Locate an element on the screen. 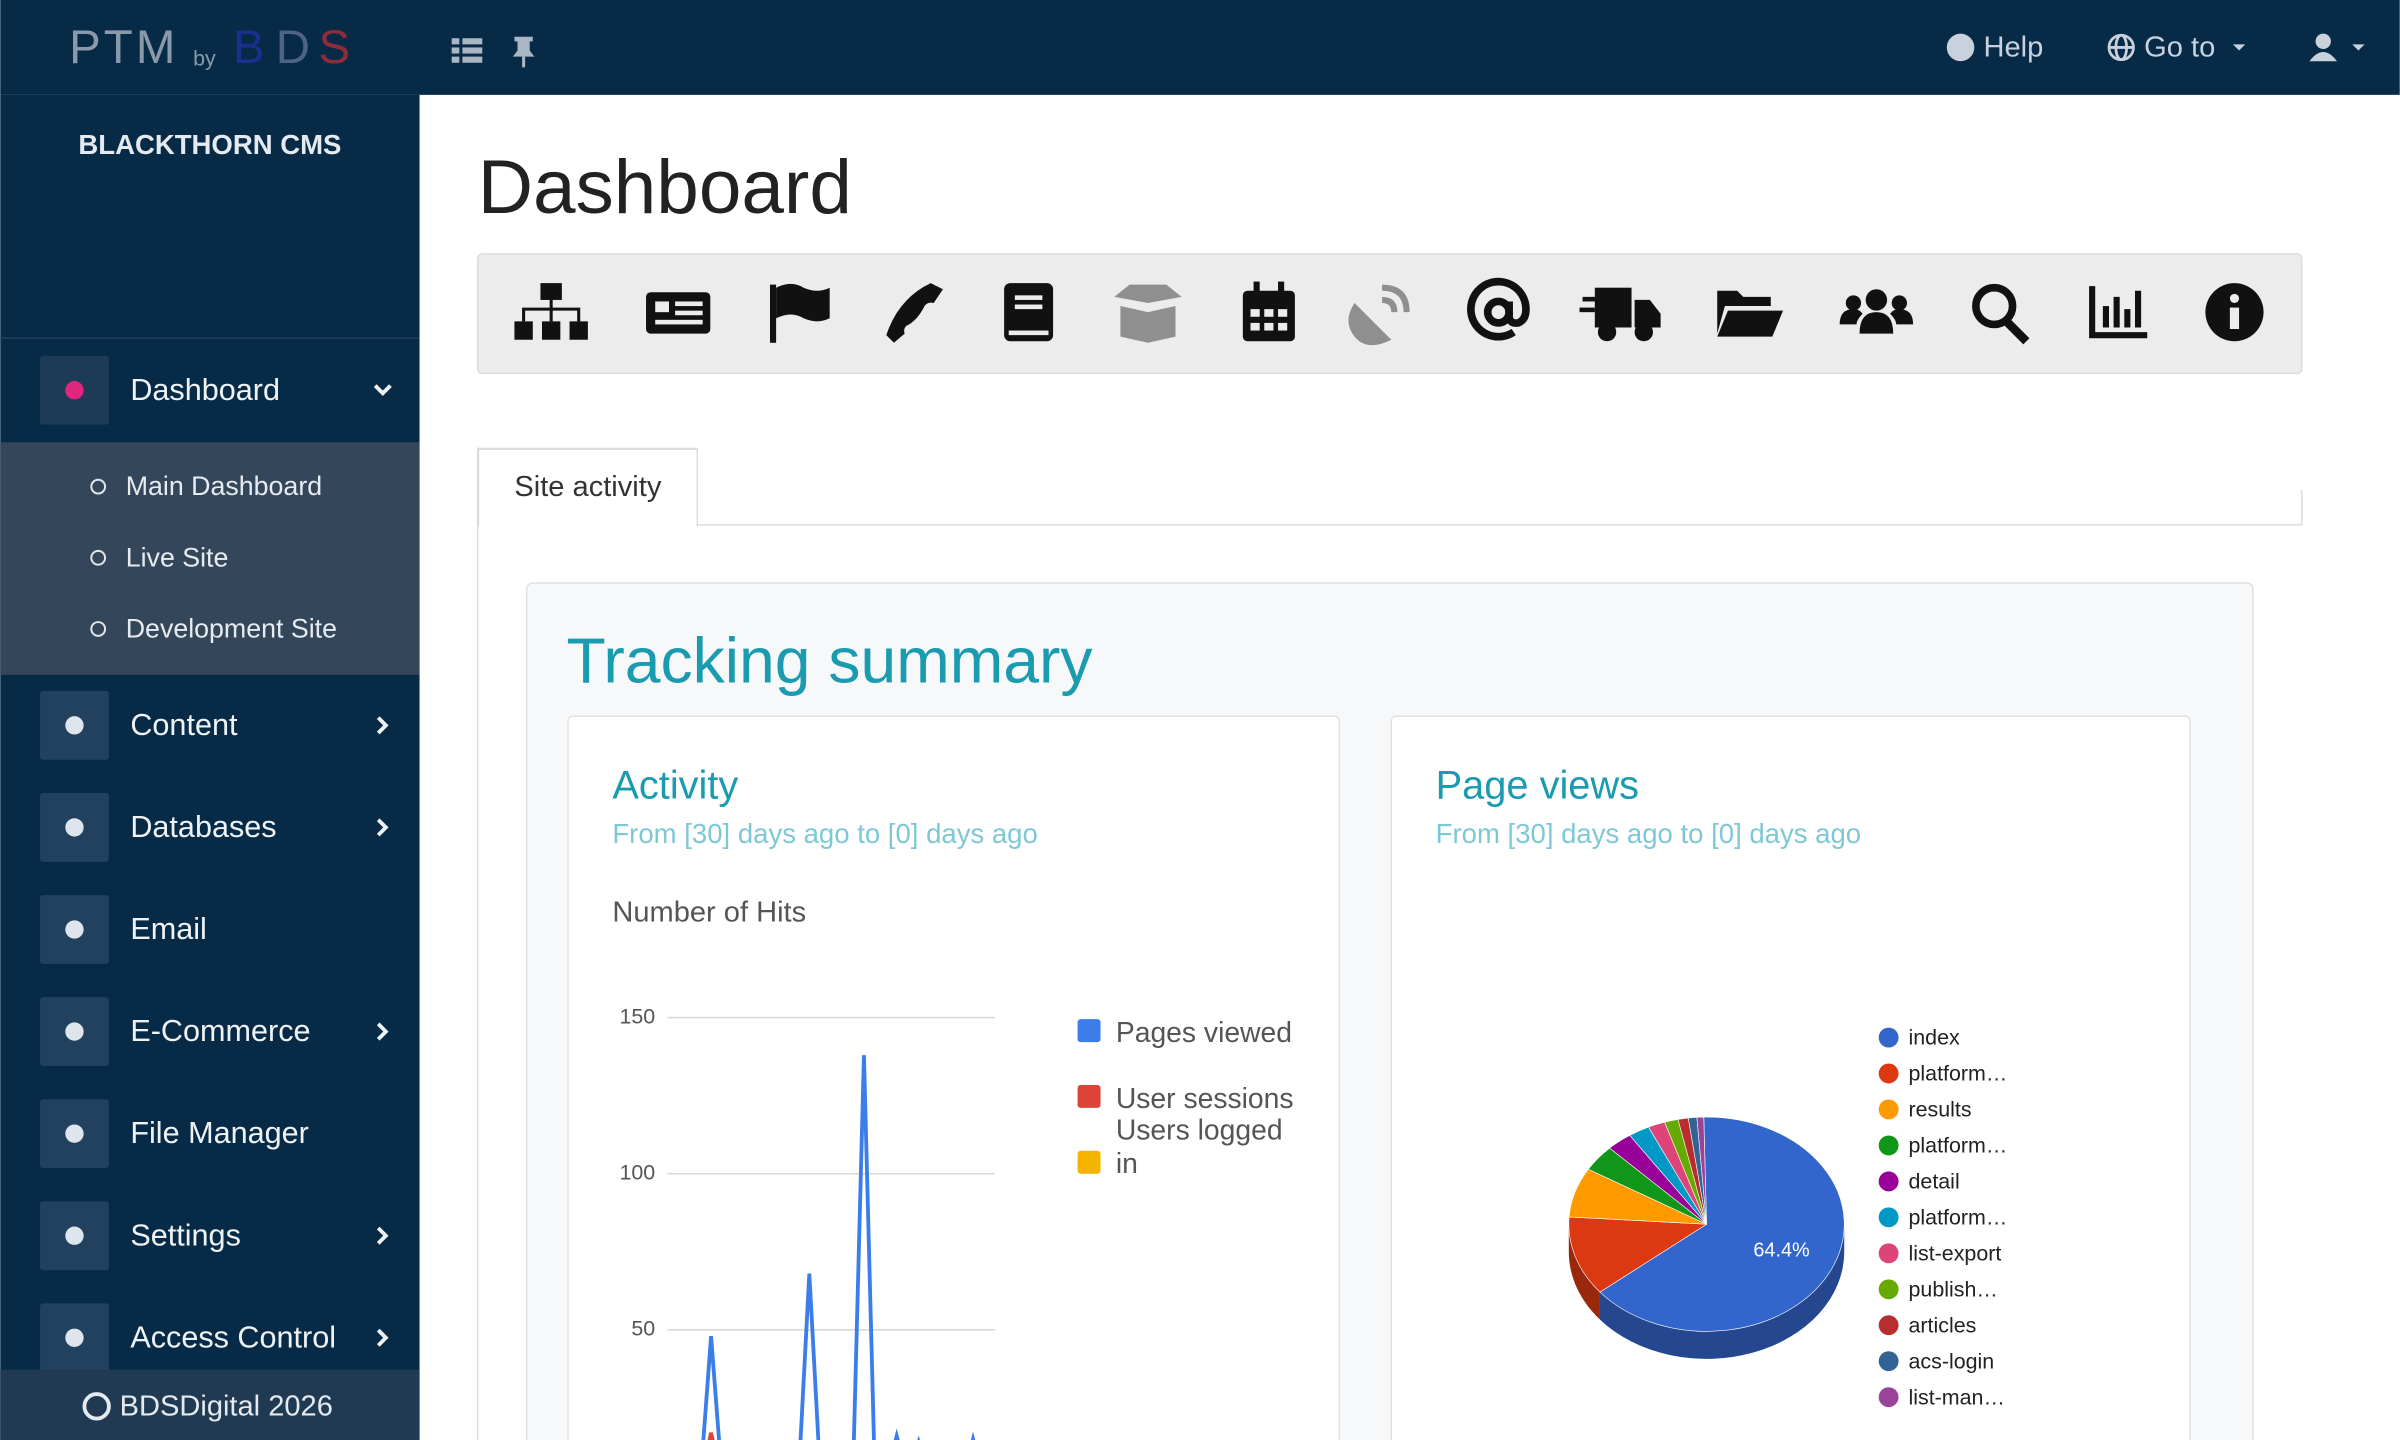  submenu-panel is located at coordinates (210, 558).